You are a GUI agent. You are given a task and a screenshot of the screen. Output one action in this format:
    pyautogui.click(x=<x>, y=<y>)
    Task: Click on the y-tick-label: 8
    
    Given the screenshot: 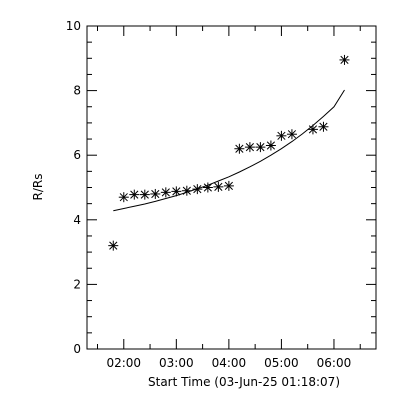 What is the action you would take?
    pyautogui.click(x=77, y=91)
    